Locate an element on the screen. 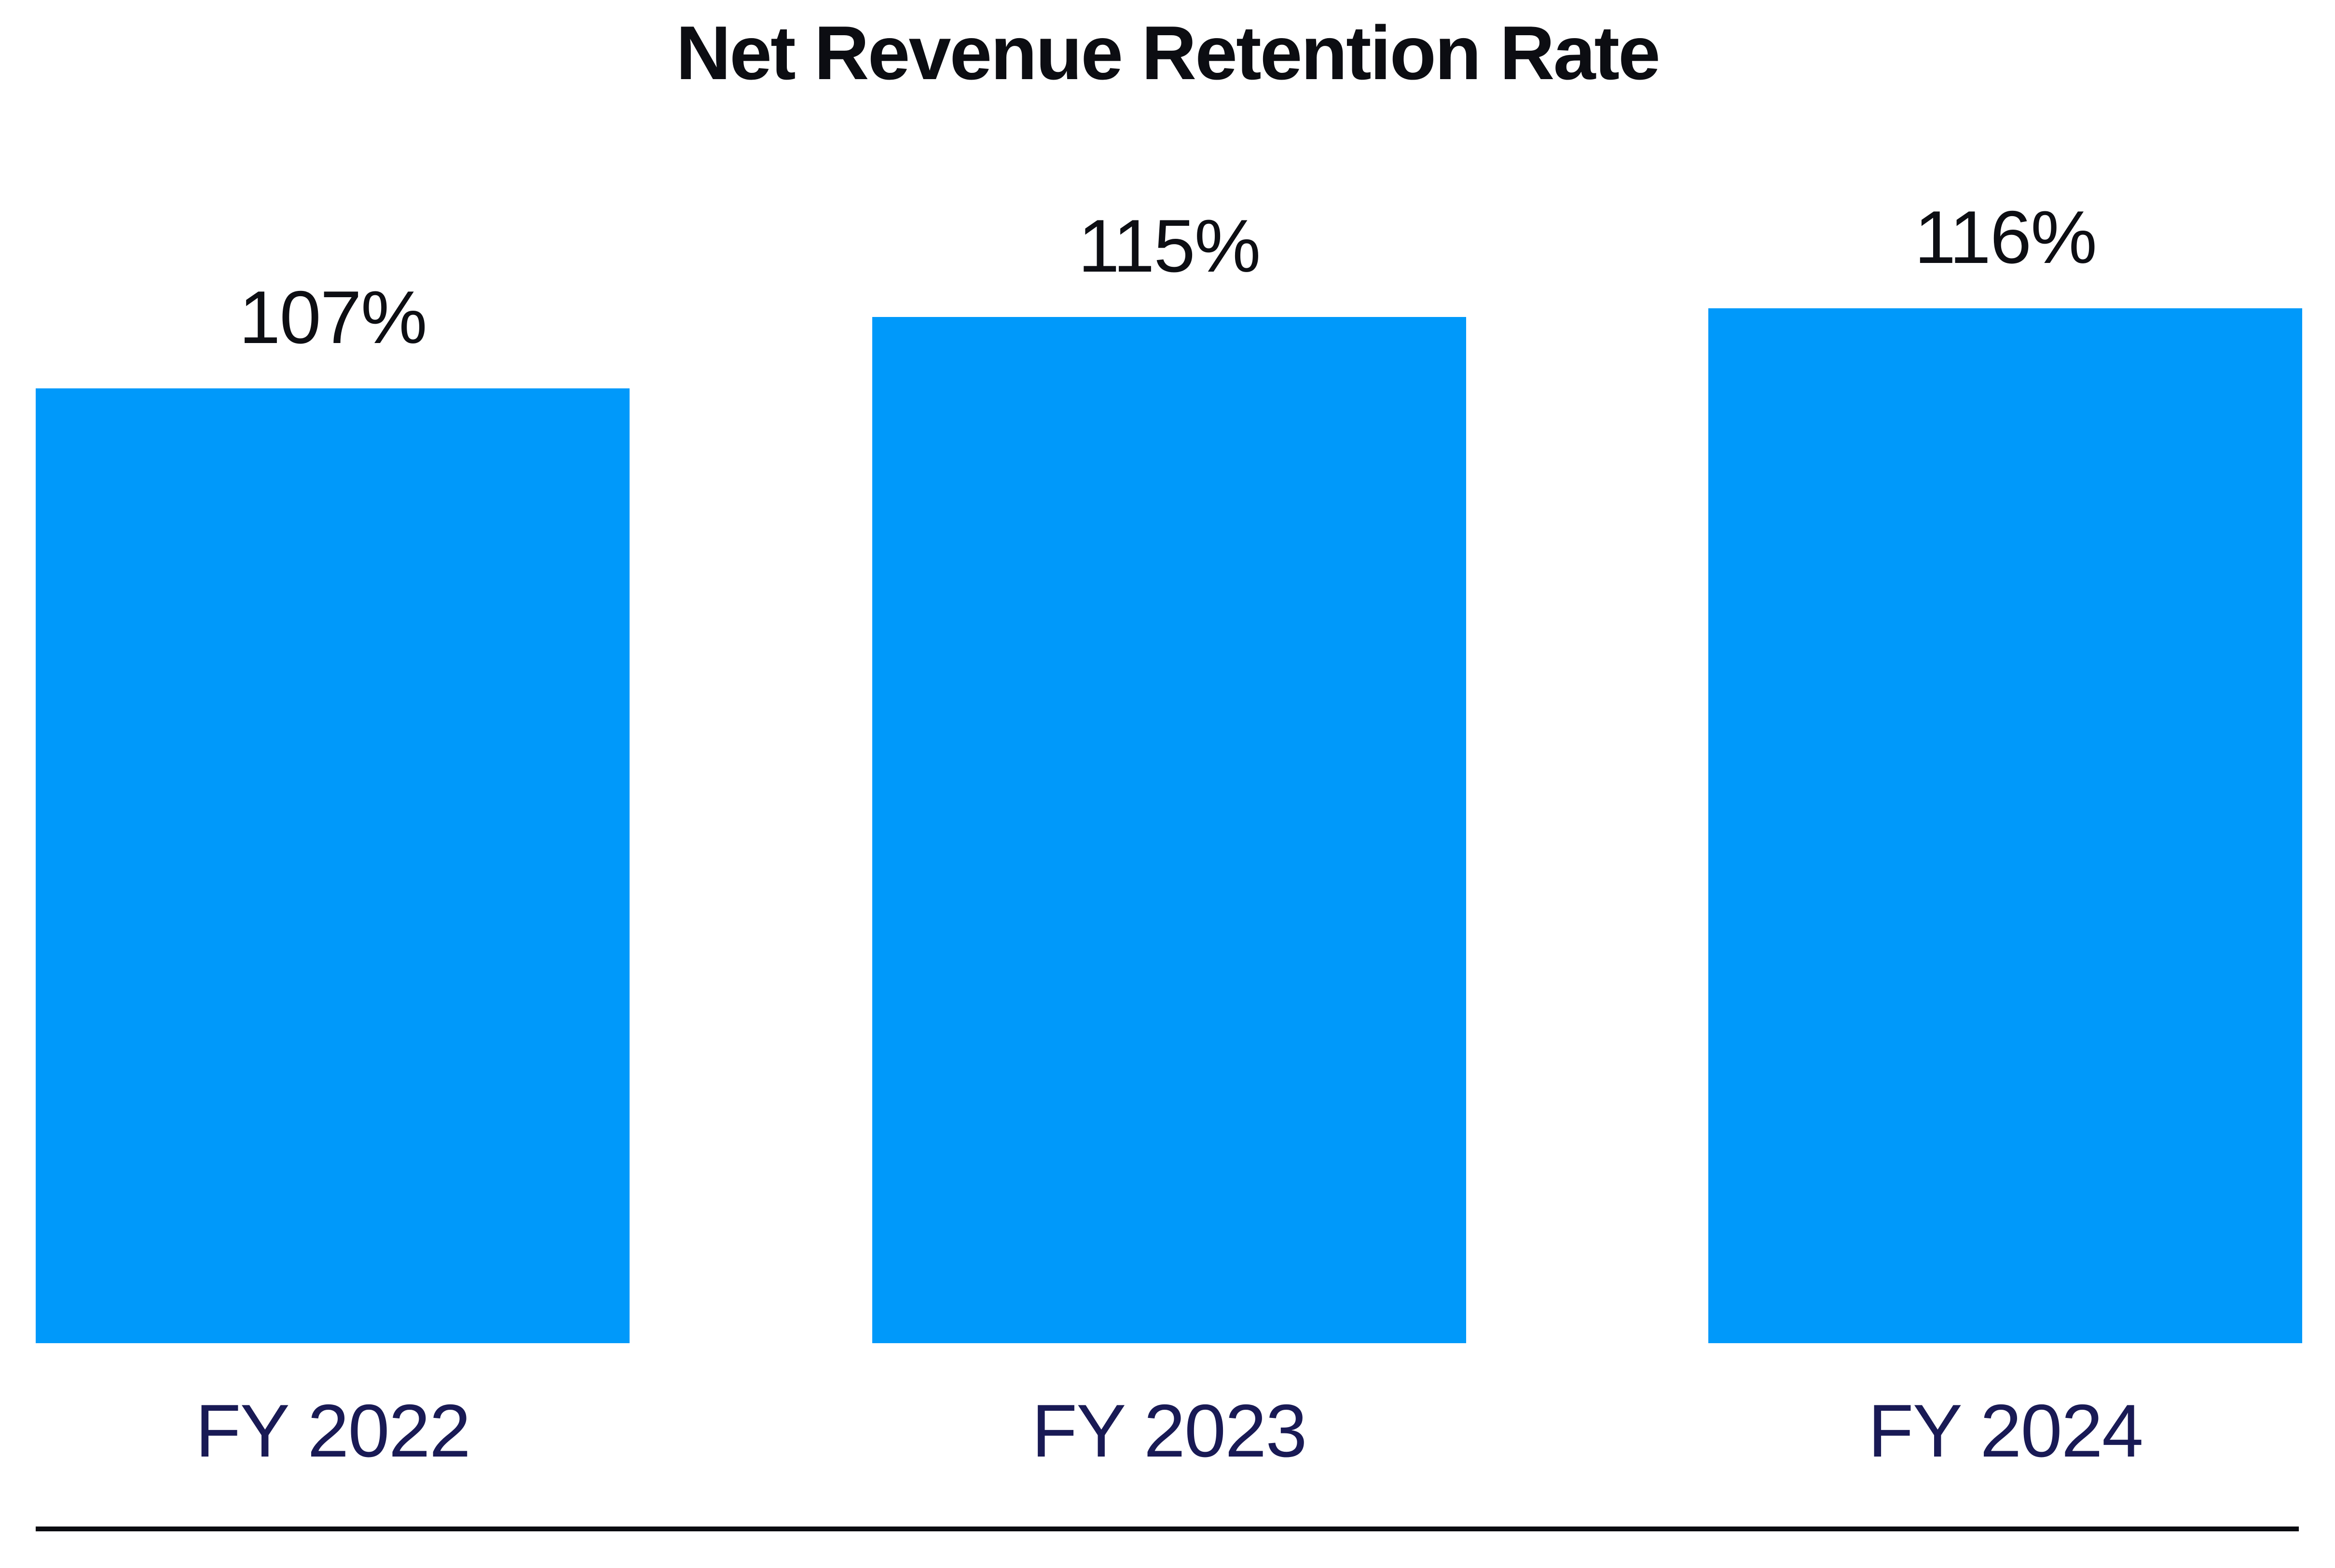 This screenshot has width=2335, height=1568. x-axis-label-fy-2023: FY 2023 is located at coordinates (1169, 1430).